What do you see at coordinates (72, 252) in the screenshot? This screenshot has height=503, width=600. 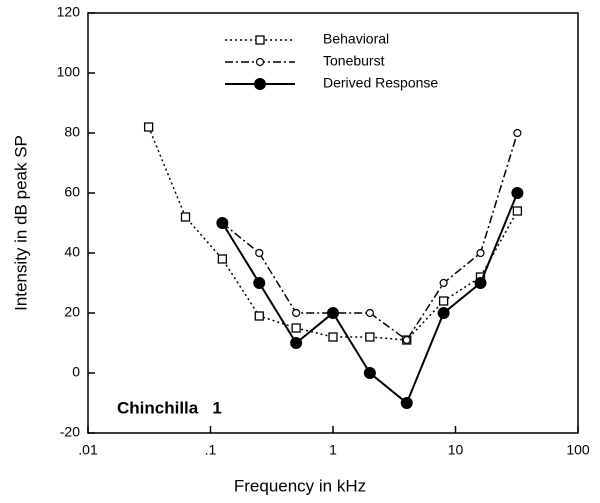 I see `y-tick-label: 40` at bounding box center [72, 252].